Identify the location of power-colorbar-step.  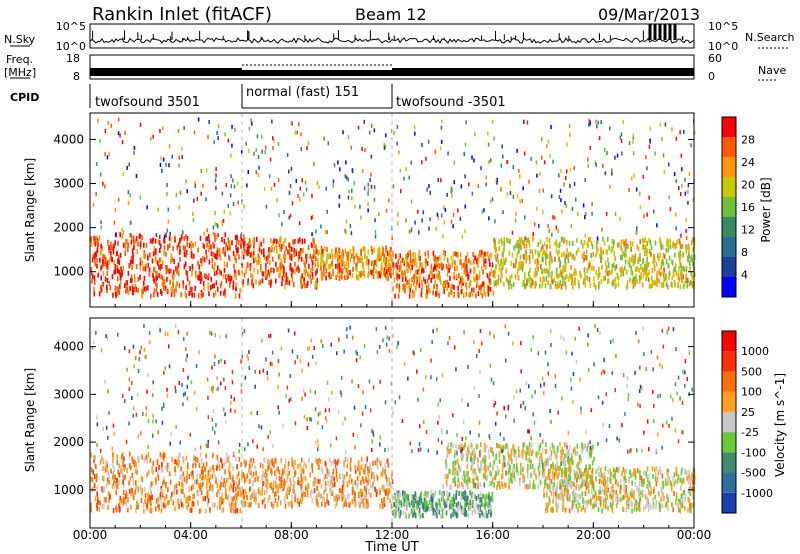
(729, 127).